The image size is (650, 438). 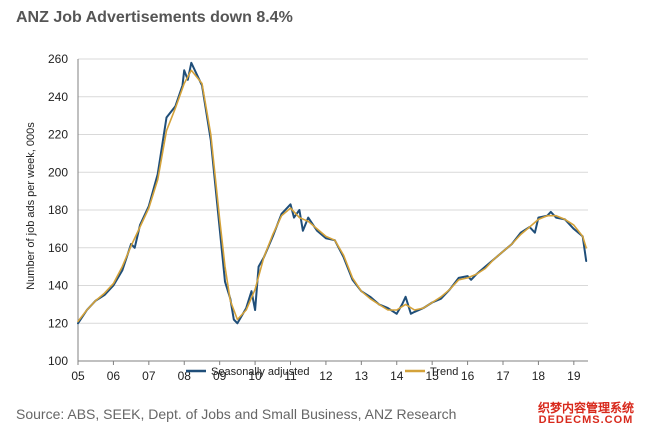 I want to click on legend: Seasonally adjusted Trend, so click(x=322, y=372).